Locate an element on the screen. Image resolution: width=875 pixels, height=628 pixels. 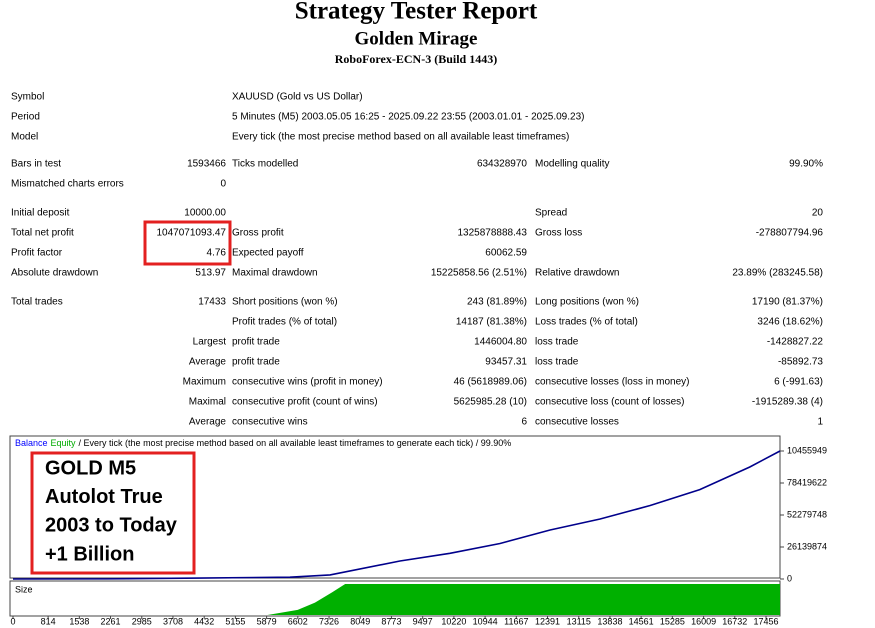
x-tick-label: 16732 is located at coordinates (734, 621).